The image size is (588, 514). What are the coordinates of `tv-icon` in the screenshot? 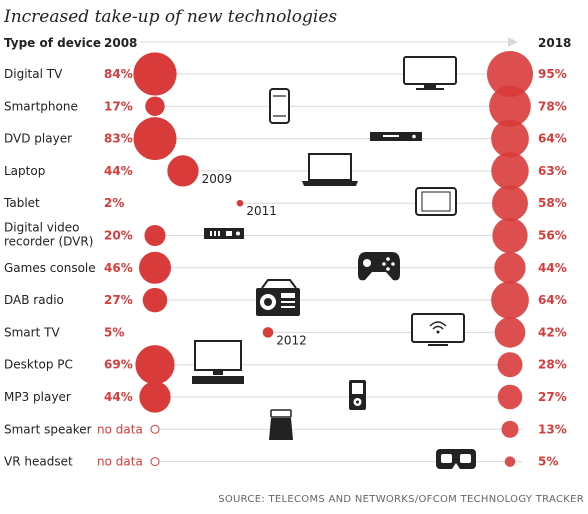 It's located at (430, 73).